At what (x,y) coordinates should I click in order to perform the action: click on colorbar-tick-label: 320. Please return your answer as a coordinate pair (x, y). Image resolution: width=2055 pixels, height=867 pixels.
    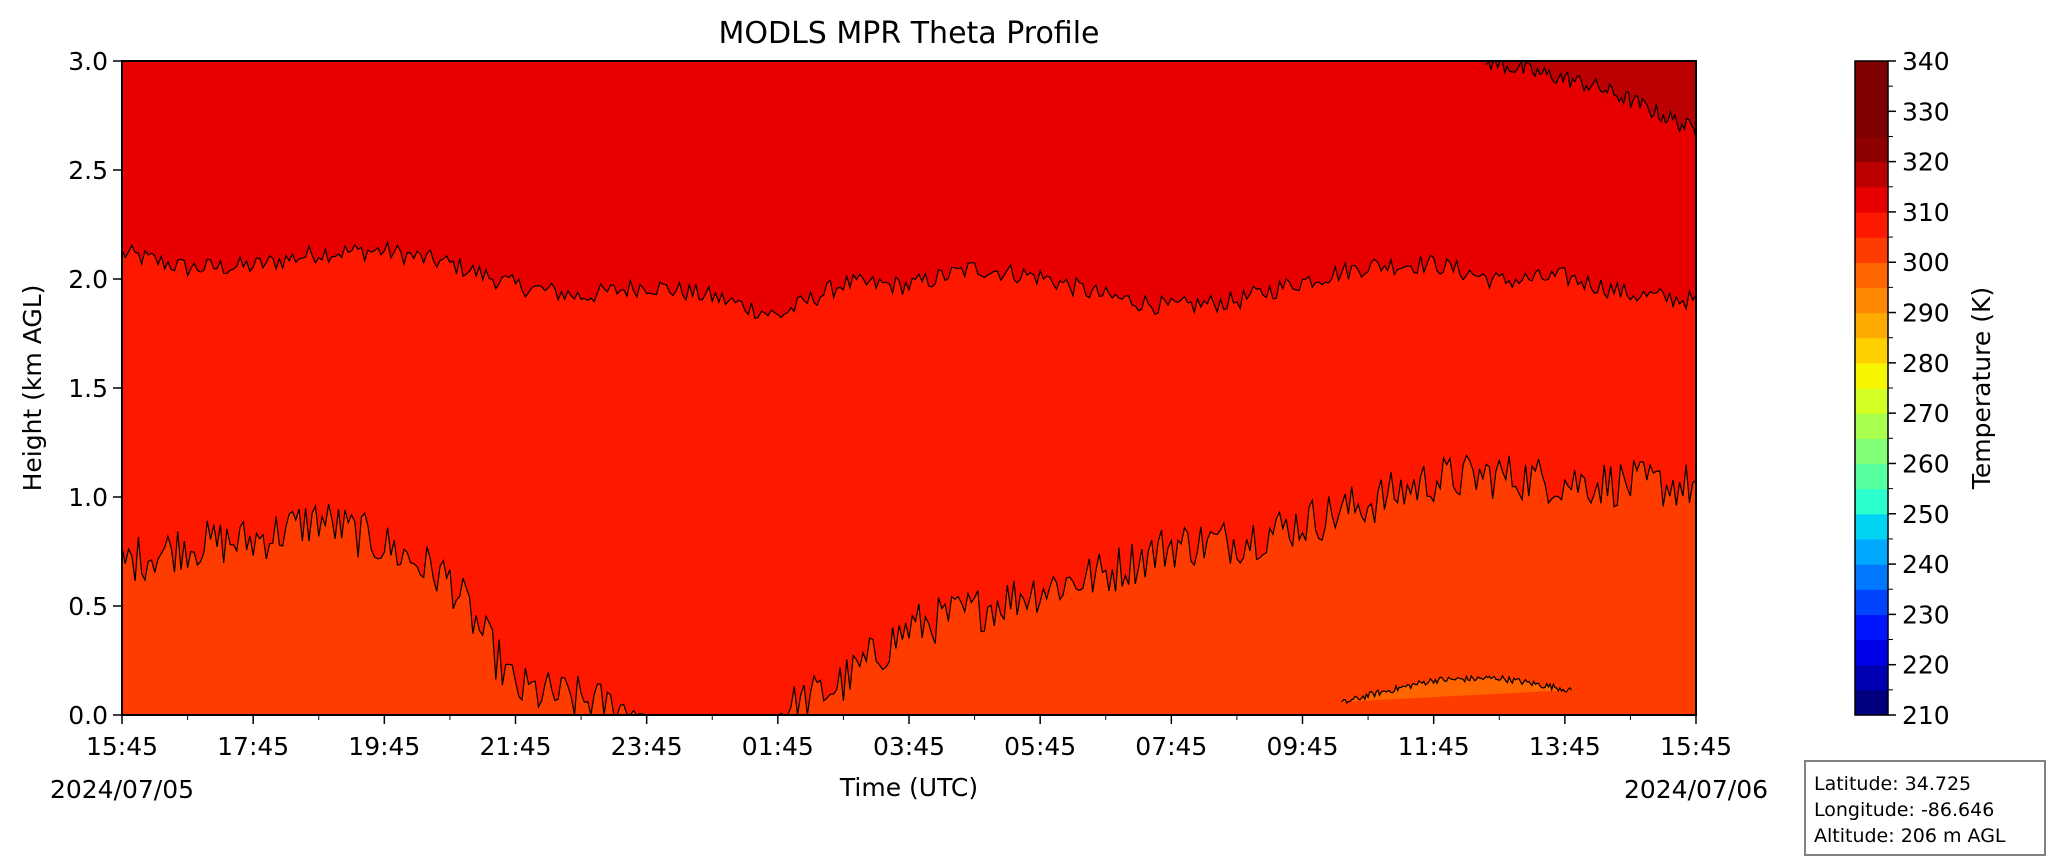
    Looking at the image, I should click on (1926, 162).